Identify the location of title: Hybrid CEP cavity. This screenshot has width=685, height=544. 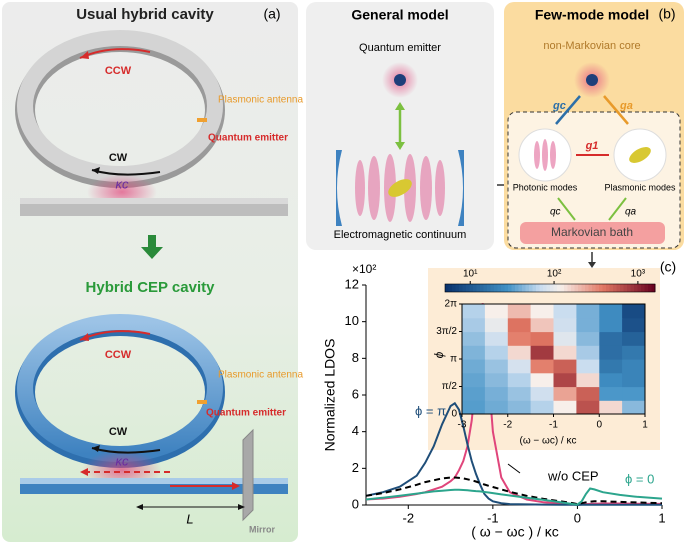
(151, 287).